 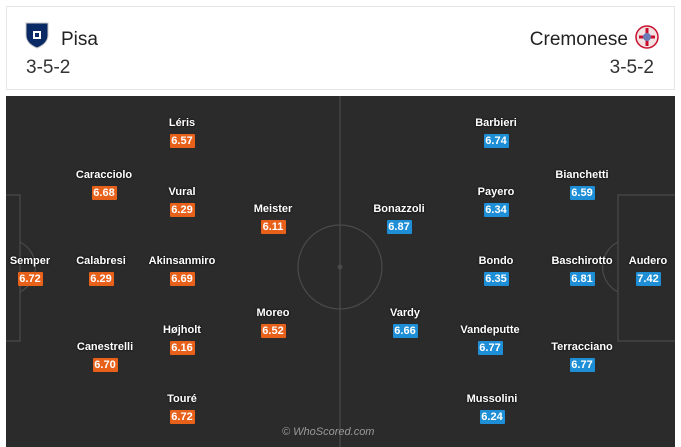 What do you see at coordinates (496, 210) in the screenshot?
I see `player-rating: 6.34` at bounding box center [496, 210].